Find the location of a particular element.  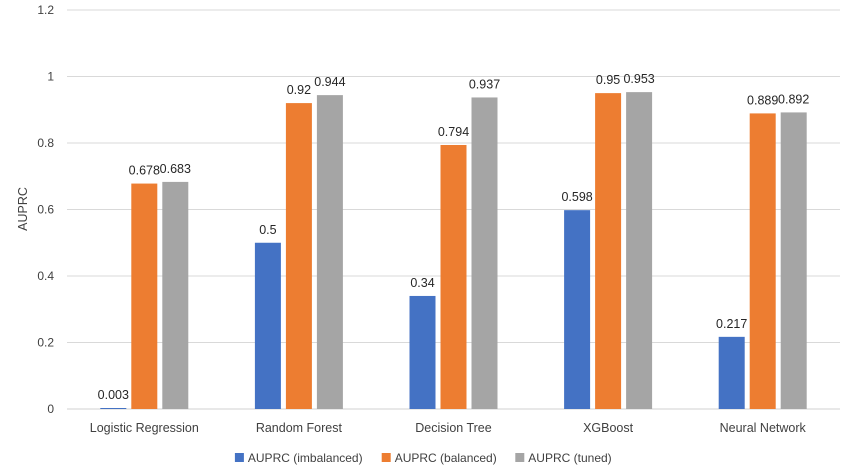

x-category-label: Decision Tree is located at coordinates (453, 428).